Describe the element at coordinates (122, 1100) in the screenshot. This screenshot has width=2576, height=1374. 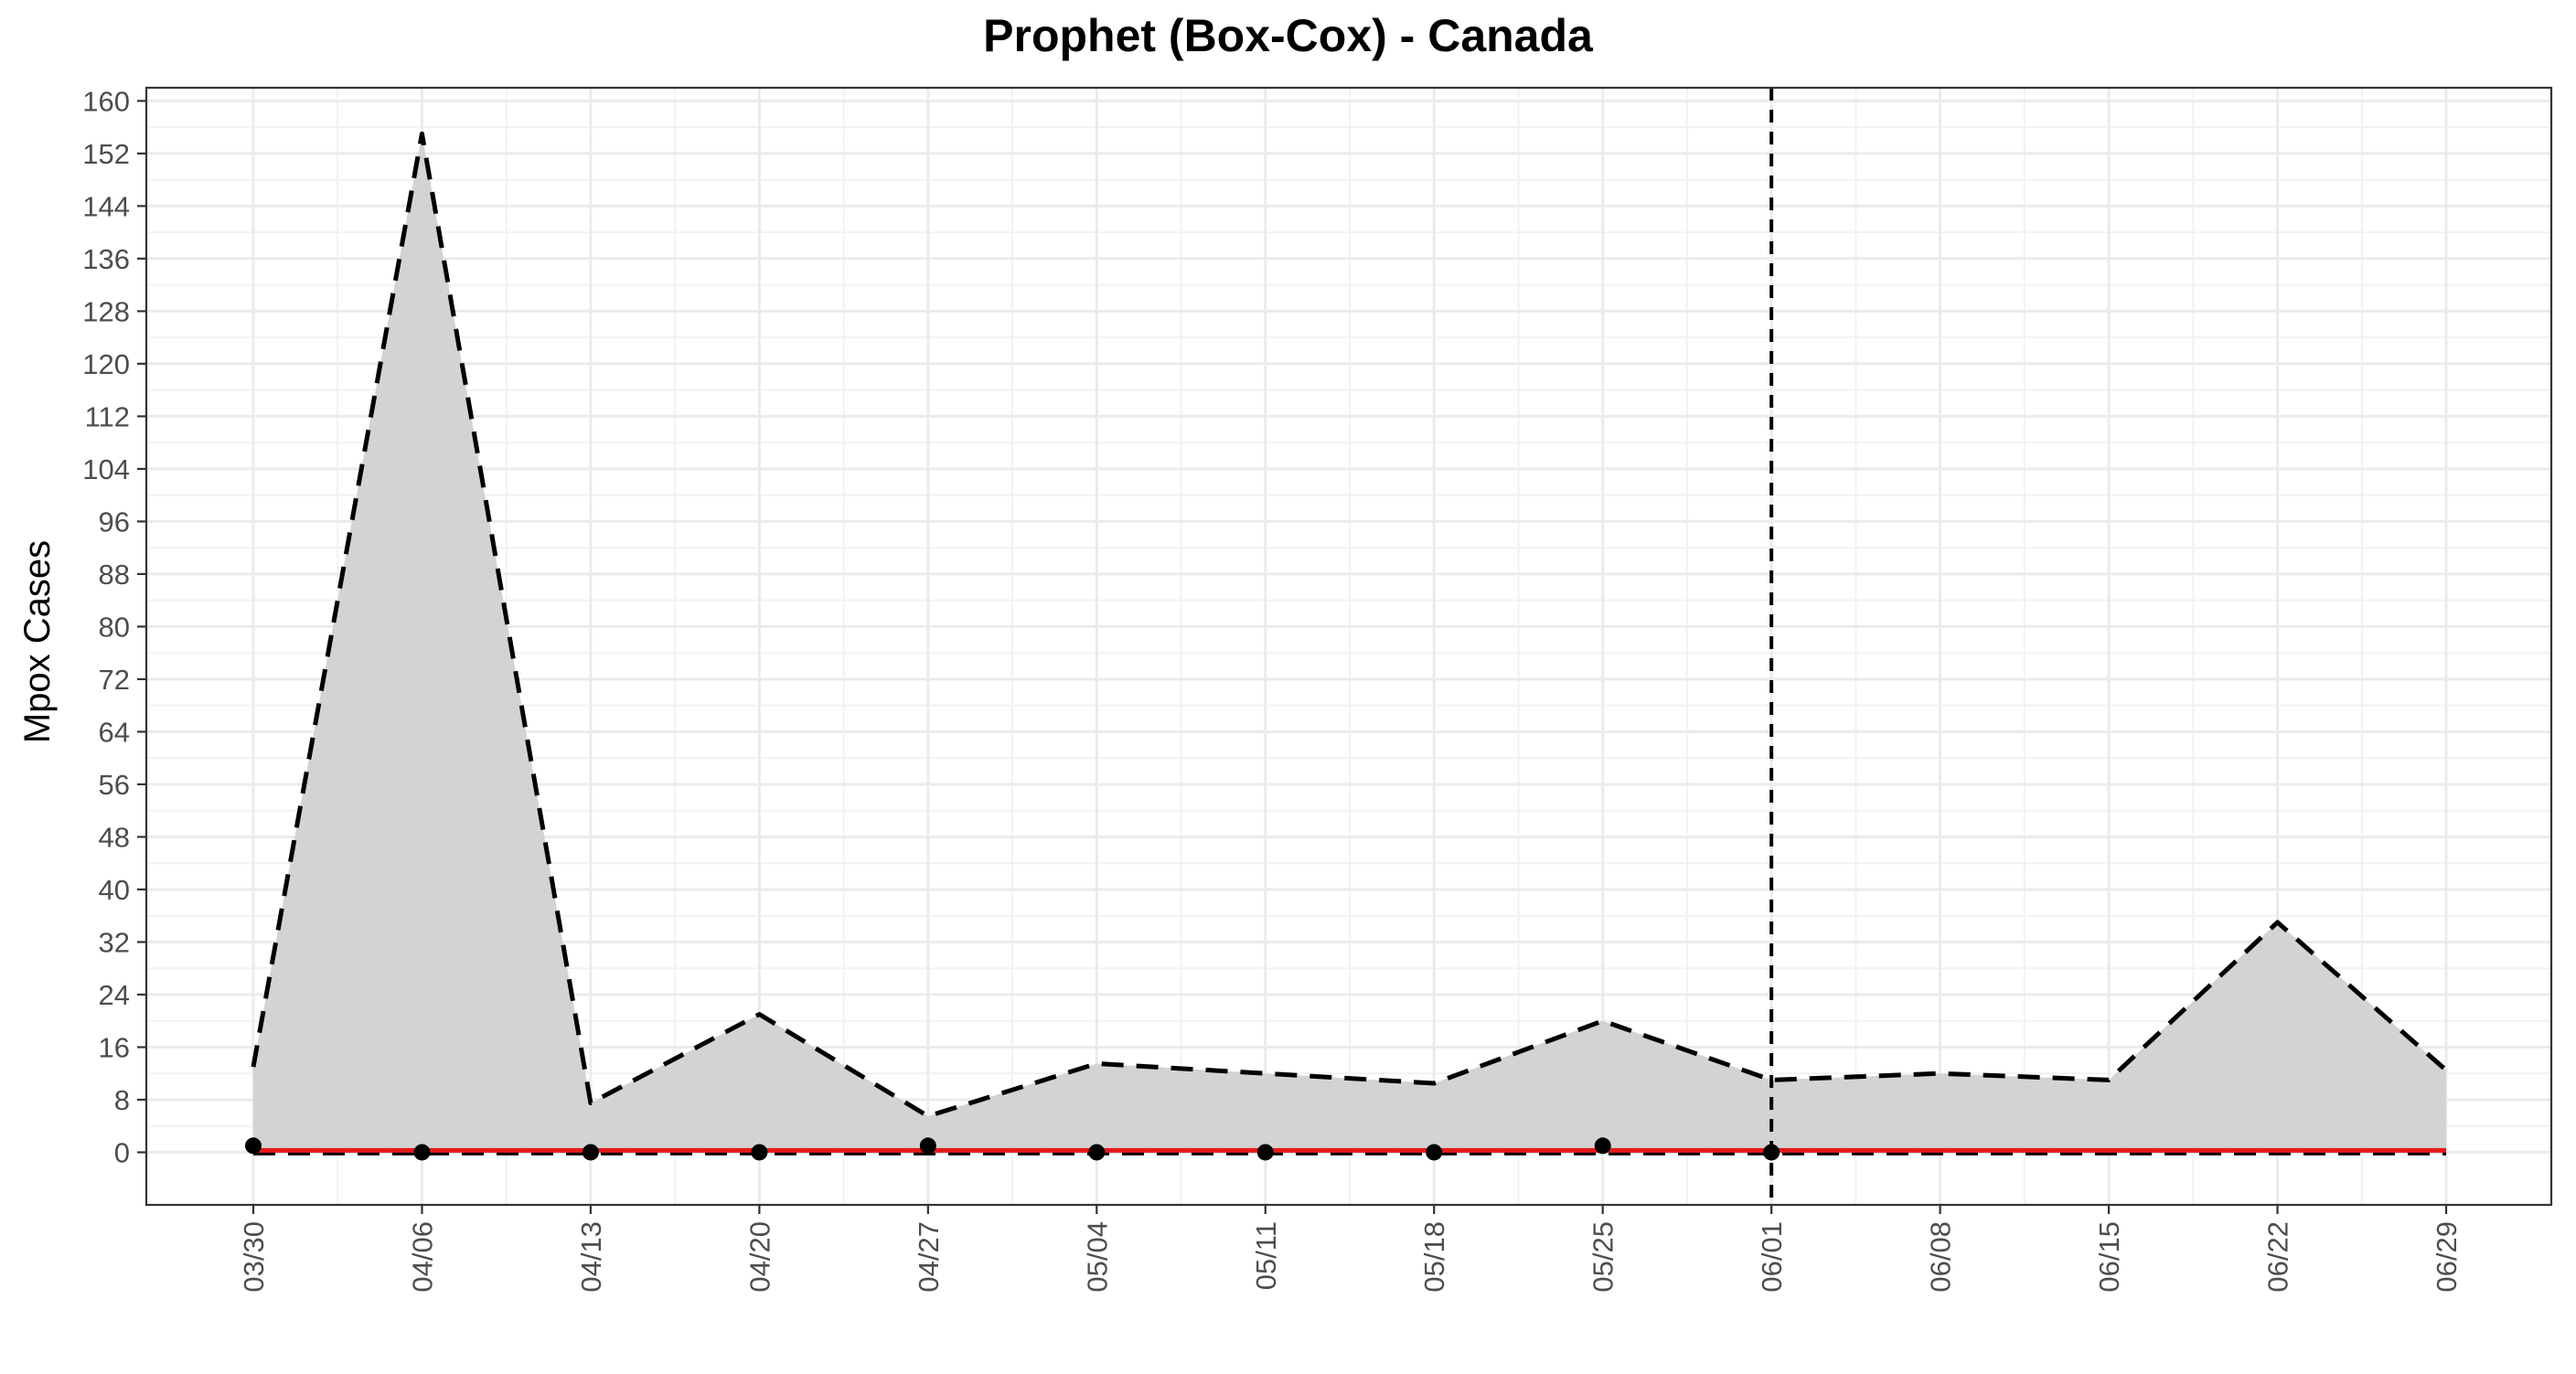
I see `y-tick-label: 8` at that location.